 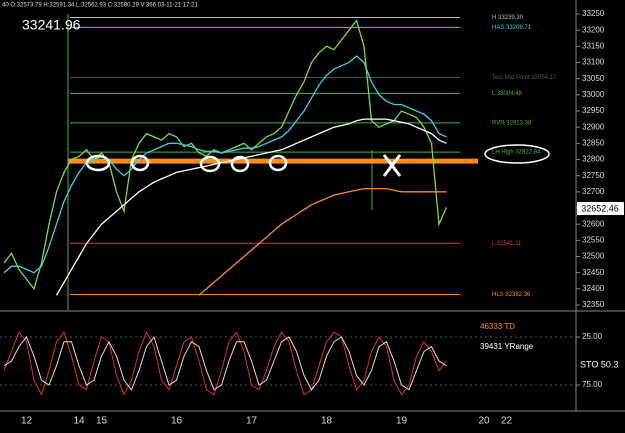 I want to click on x-tick-label: 12, so click(x=27, y=421).